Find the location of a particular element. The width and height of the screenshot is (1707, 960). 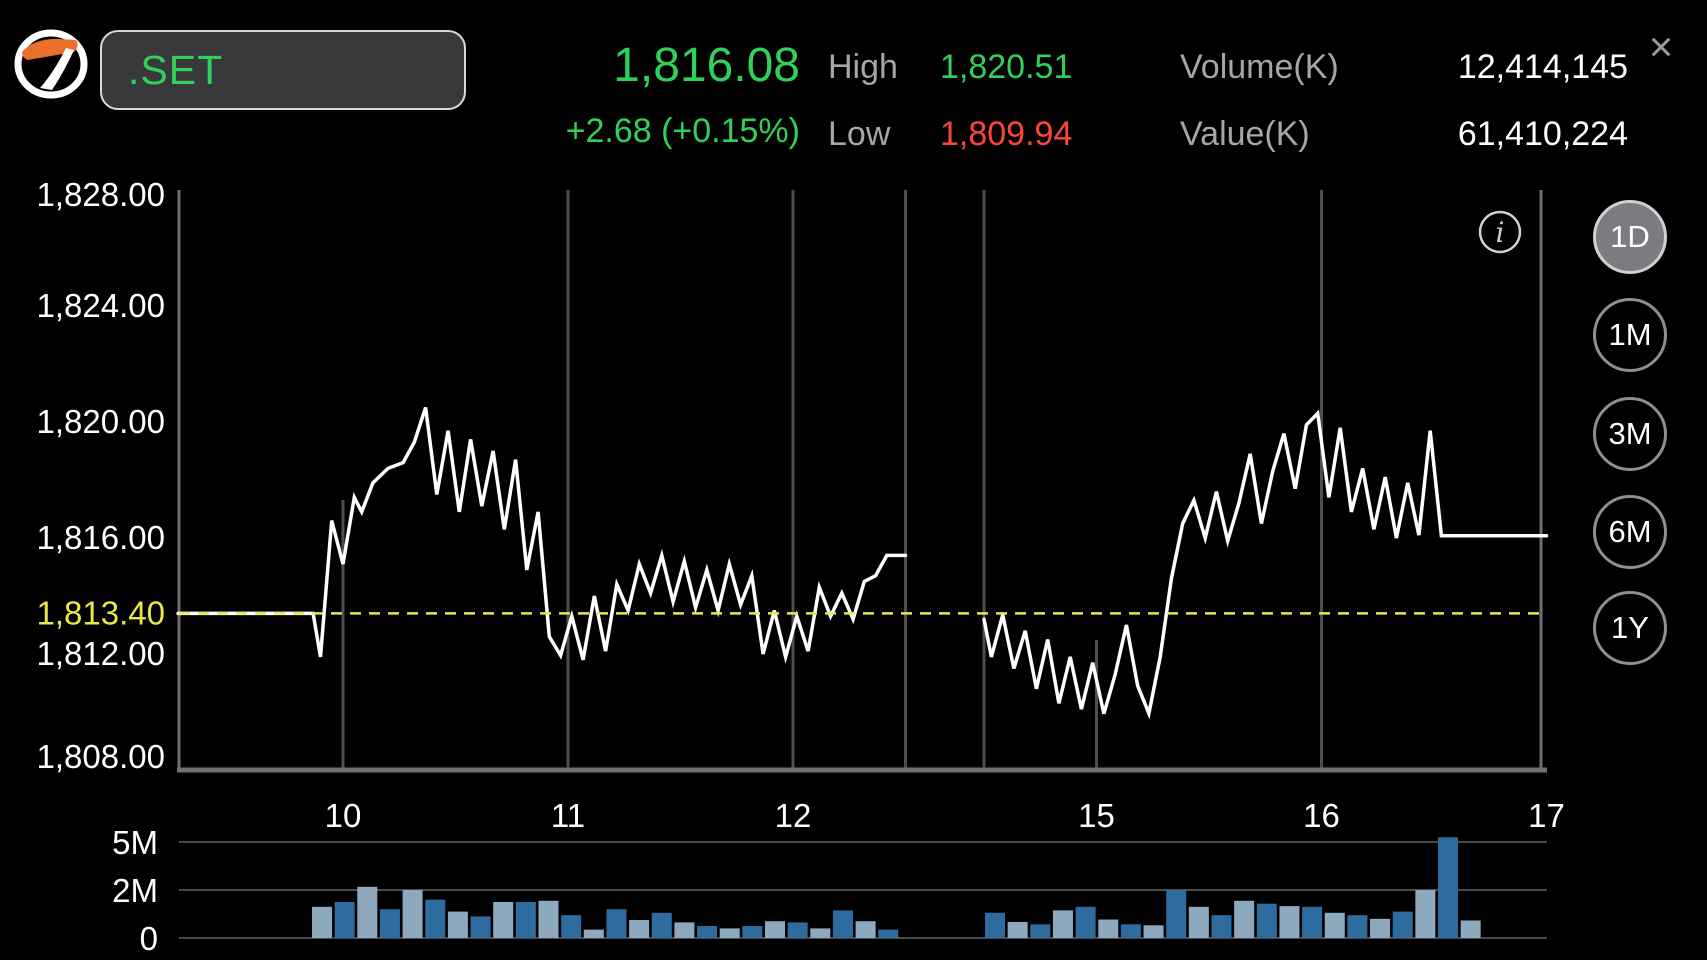

volume-tick-label: 5M is located at coordinates (135, 842).